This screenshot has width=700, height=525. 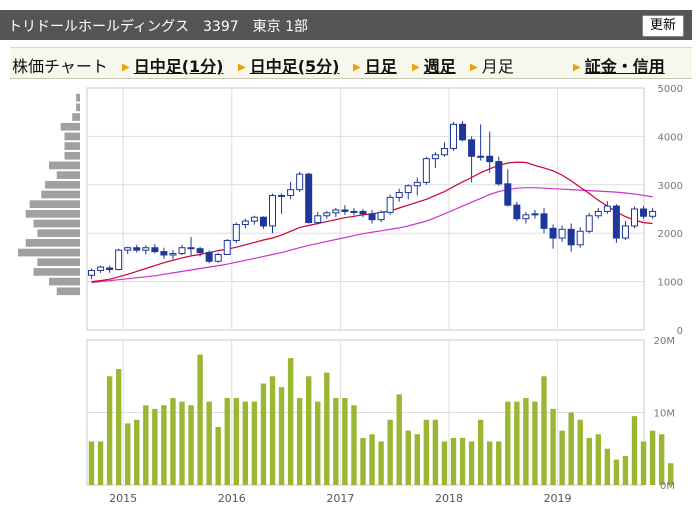 I want to click on volume-by-price-histogram, so click(x=49, y=194).